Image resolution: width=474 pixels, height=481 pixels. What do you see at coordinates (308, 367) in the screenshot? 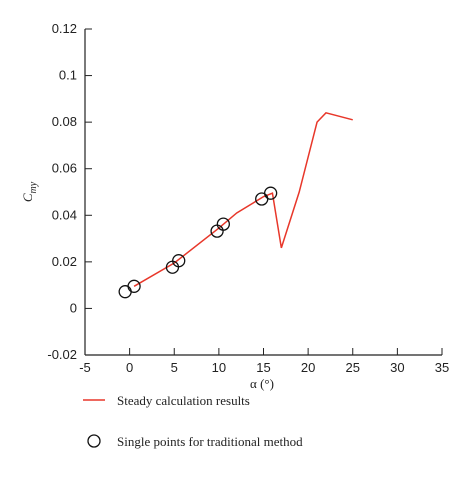
I see `x-tick-label: 20` at bounding box center [308, 367].